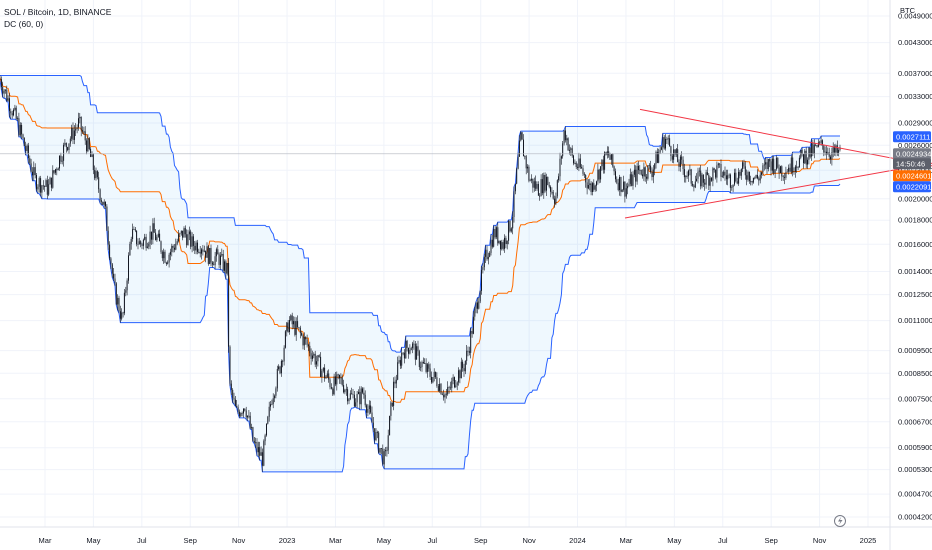 The height and width of the screenshot is (550, 932). Describe the element at coordinates (915, 373) in the screenshot. I see `price-tick-label: 0.0008500` at that location.